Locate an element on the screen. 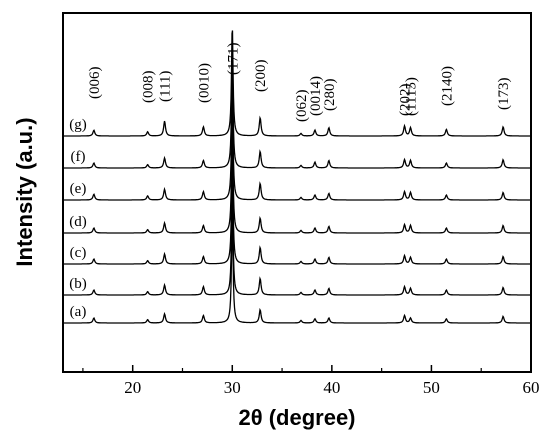  series-label: (e) is located at coordinates (78, 189).